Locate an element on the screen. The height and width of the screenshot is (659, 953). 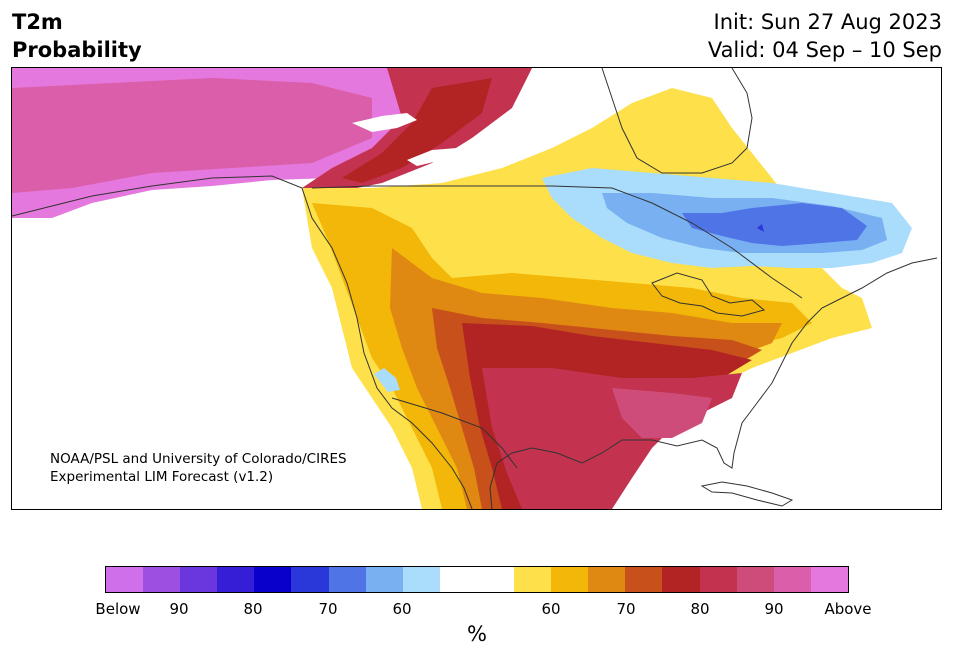
title-metric: Probability is located at coordinates (77, 50).